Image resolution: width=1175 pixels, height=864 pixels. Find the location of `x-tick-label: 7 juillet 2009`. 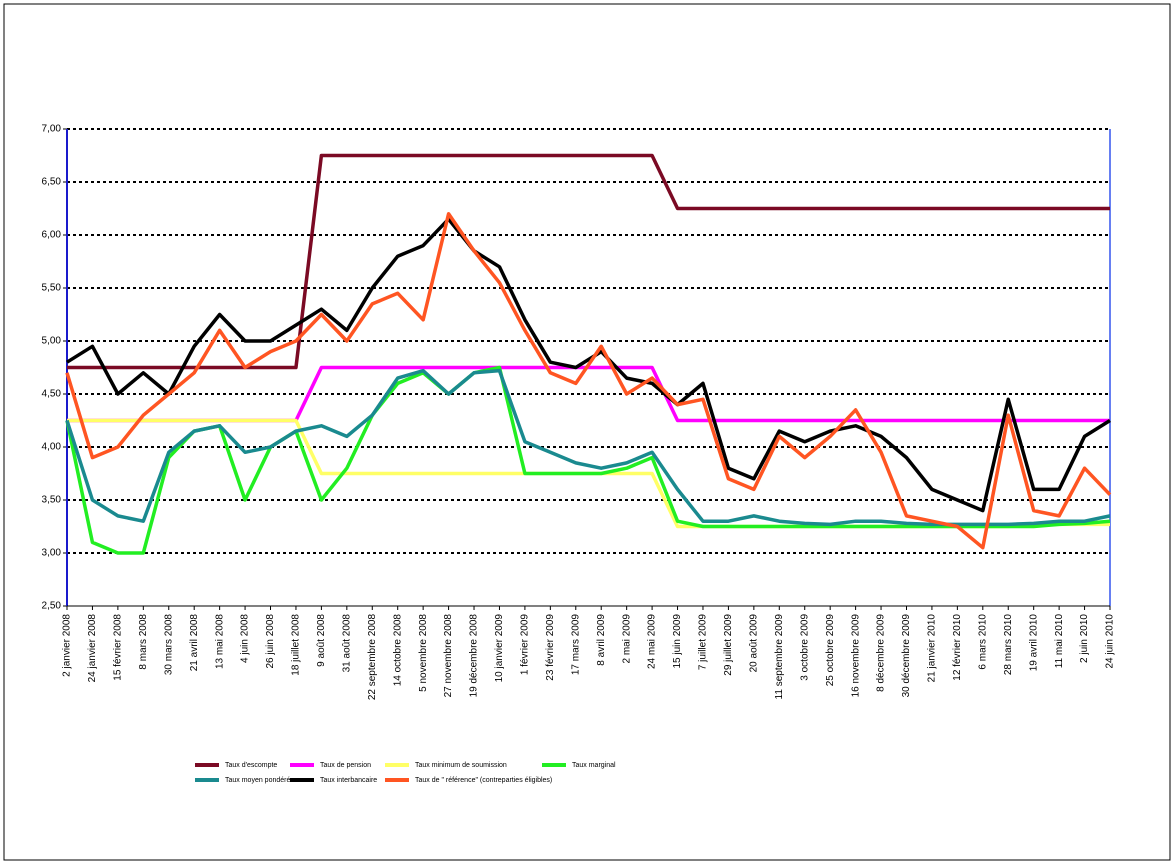

x-tick-label: 7 juillet 2009 is located at coordinates (703, 642).